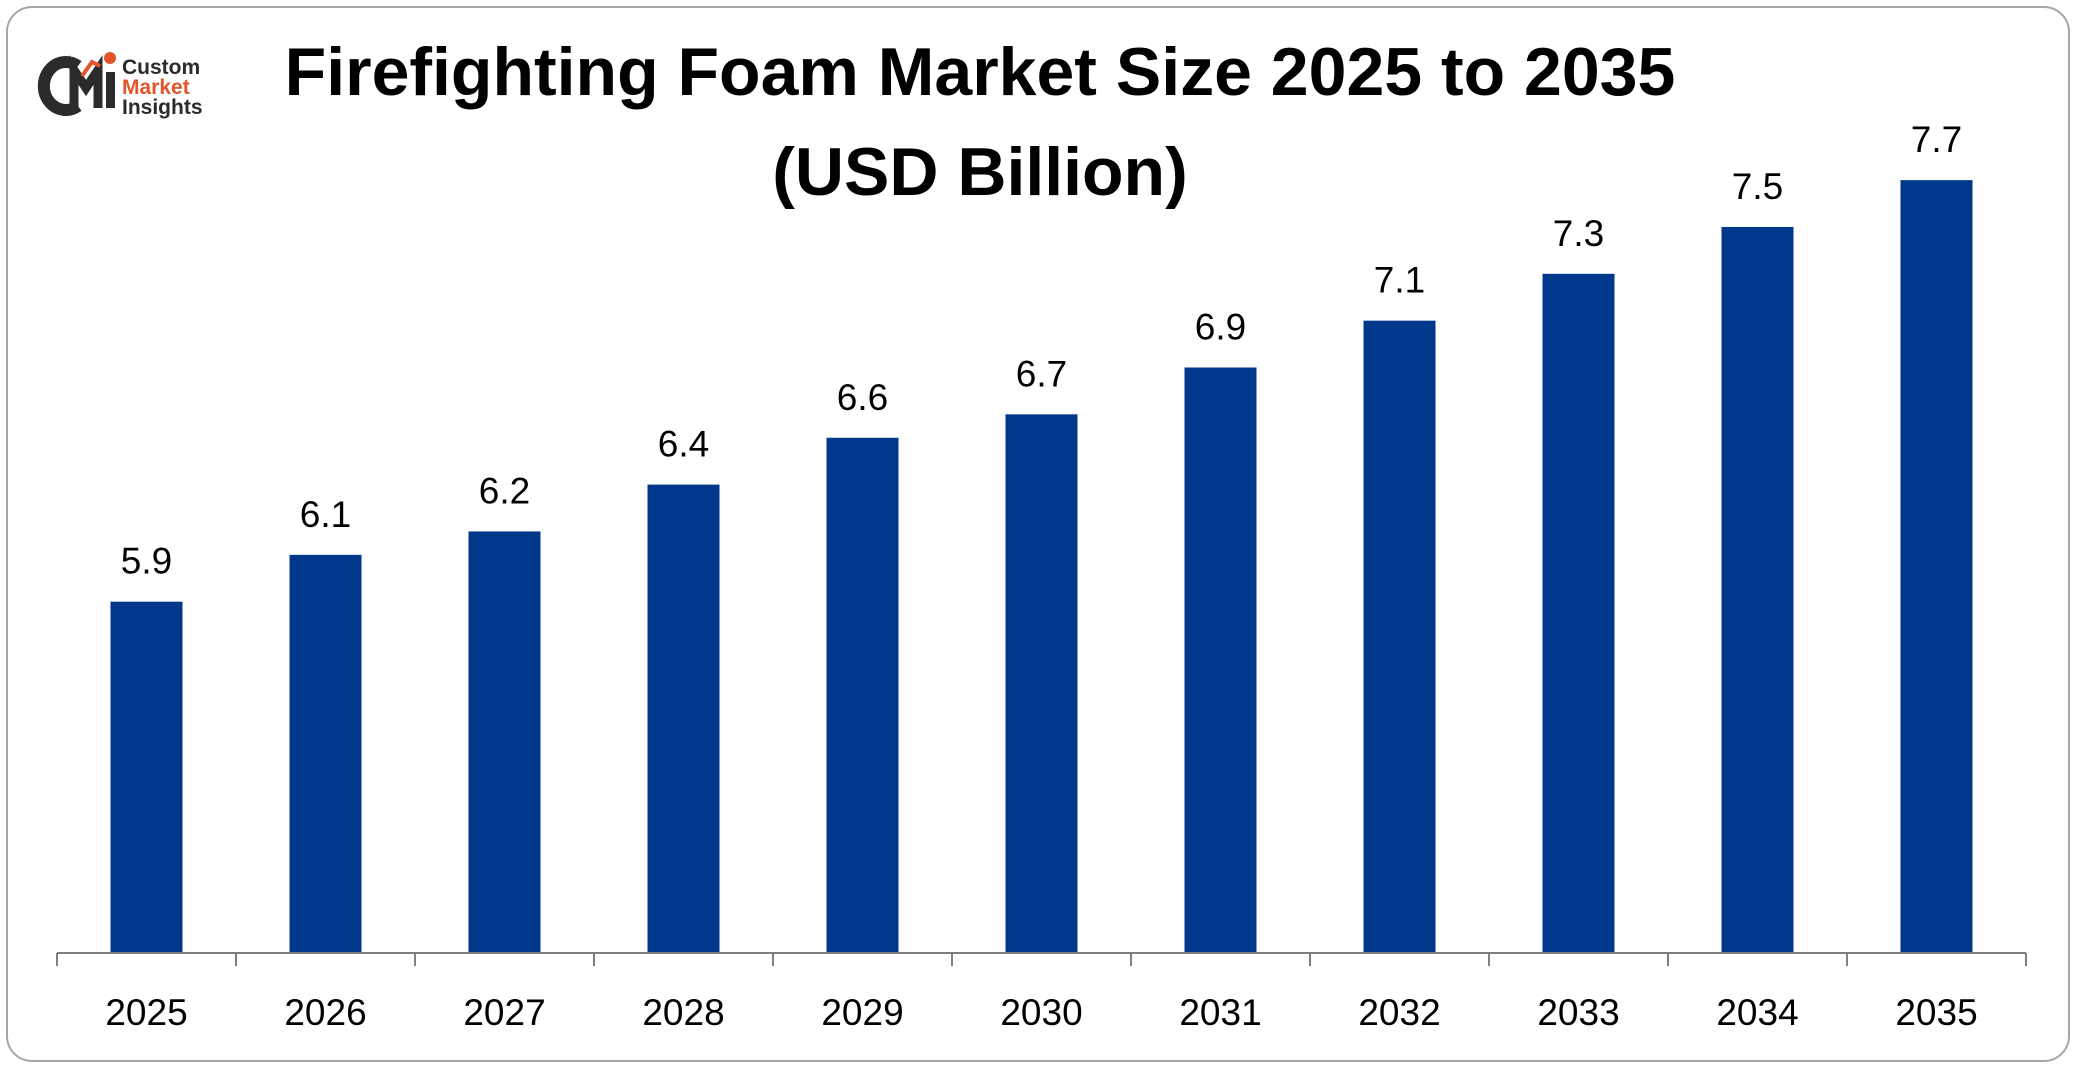  Describe the element at coordinates (504, 742) in the screenshot. I see `bar-2027` at that location.